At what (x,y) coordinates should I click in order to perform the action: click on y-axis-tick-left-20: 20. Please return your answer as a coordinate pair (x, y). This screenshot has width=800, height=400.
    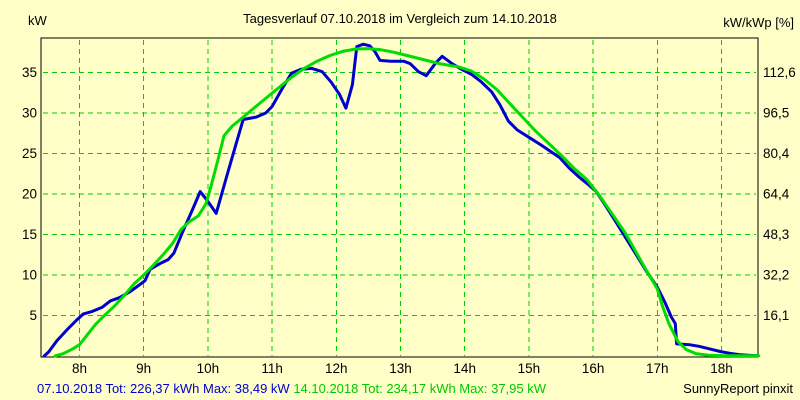
    Looking at the image, I should click on (29, 194).